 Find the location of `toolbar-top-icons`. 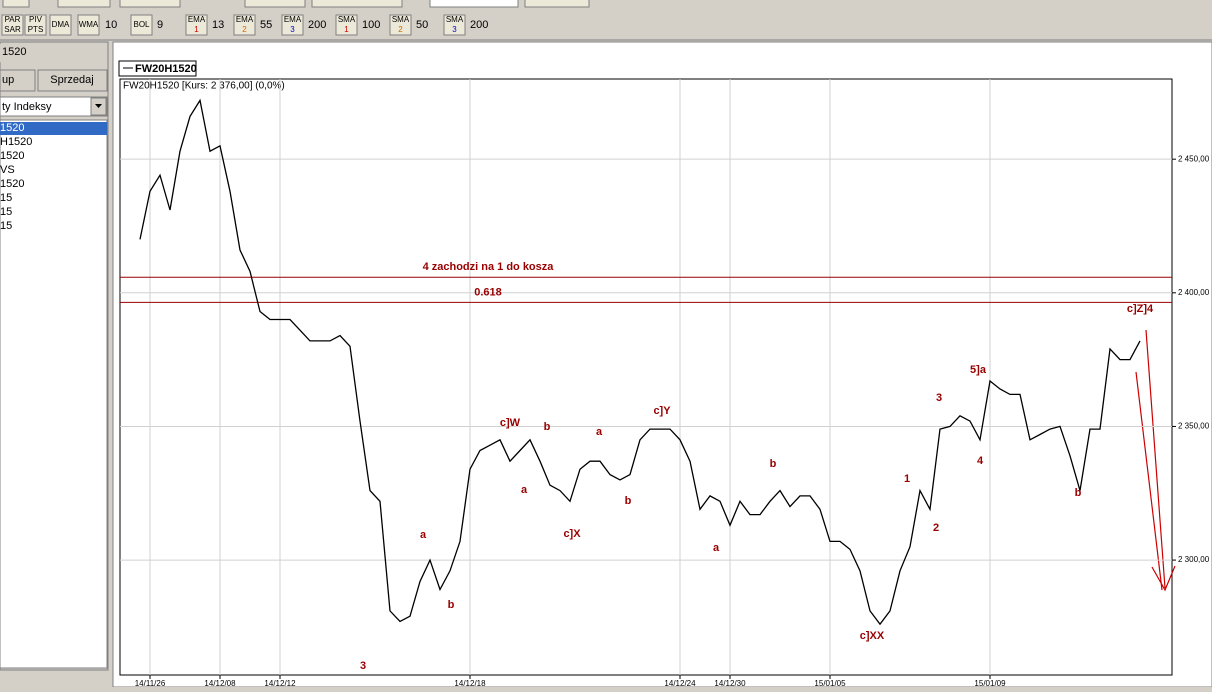

toolbar-top-icons is located at coordinates (296, 4).